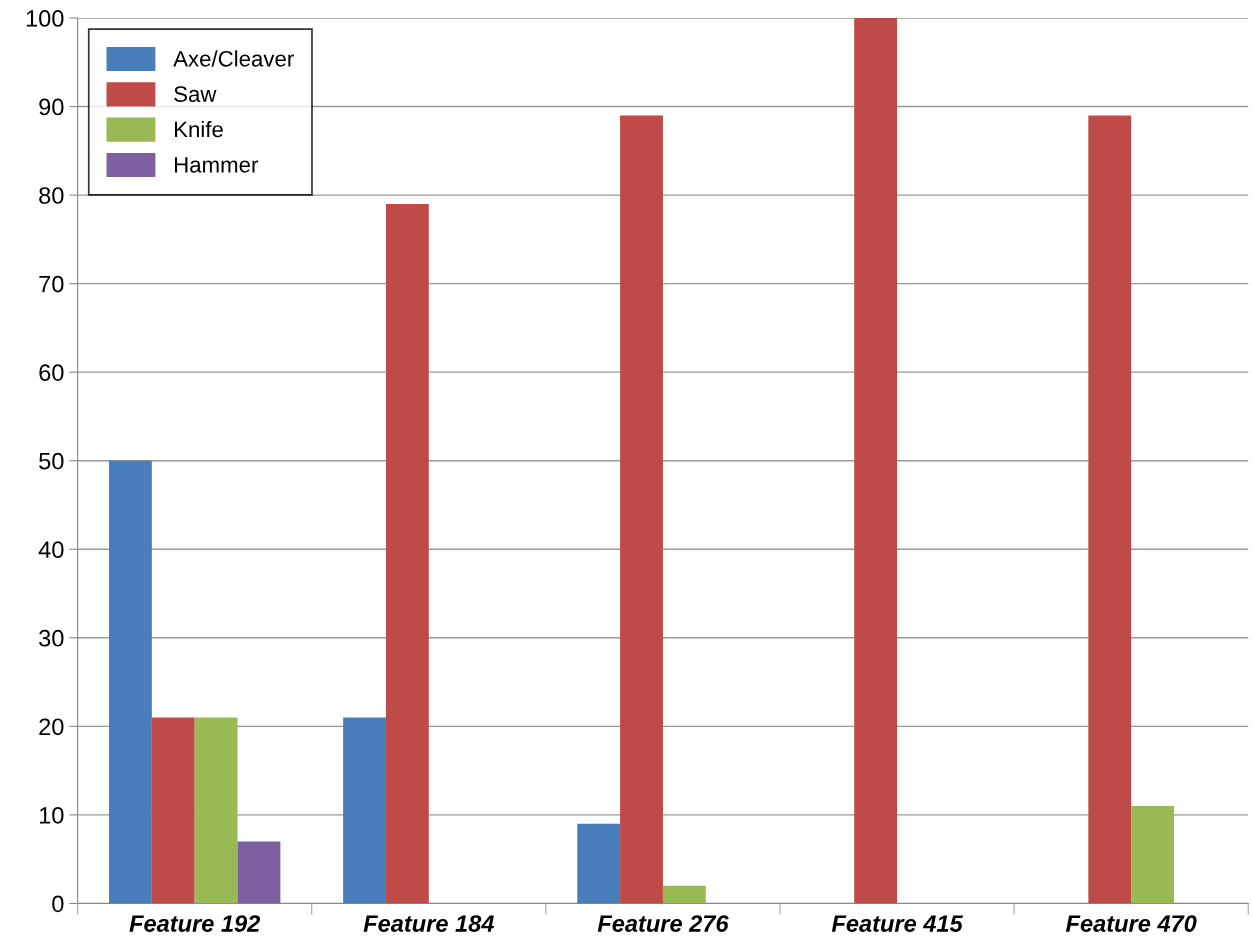 This screenshot has width=1252, height=947. Describe the element at coordinates (195, 94) in the screenshot. I see `legend-label: Saw` at that location.